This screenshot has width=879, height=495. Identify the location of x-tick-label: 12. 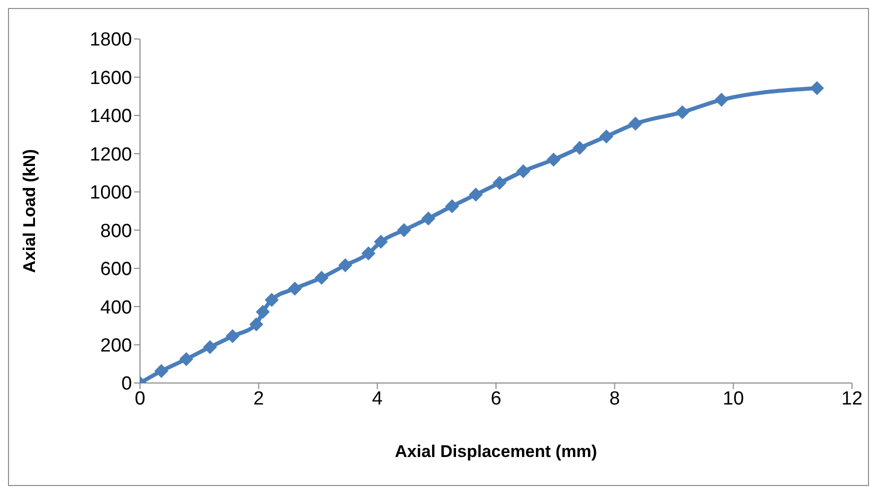
(852, 399).